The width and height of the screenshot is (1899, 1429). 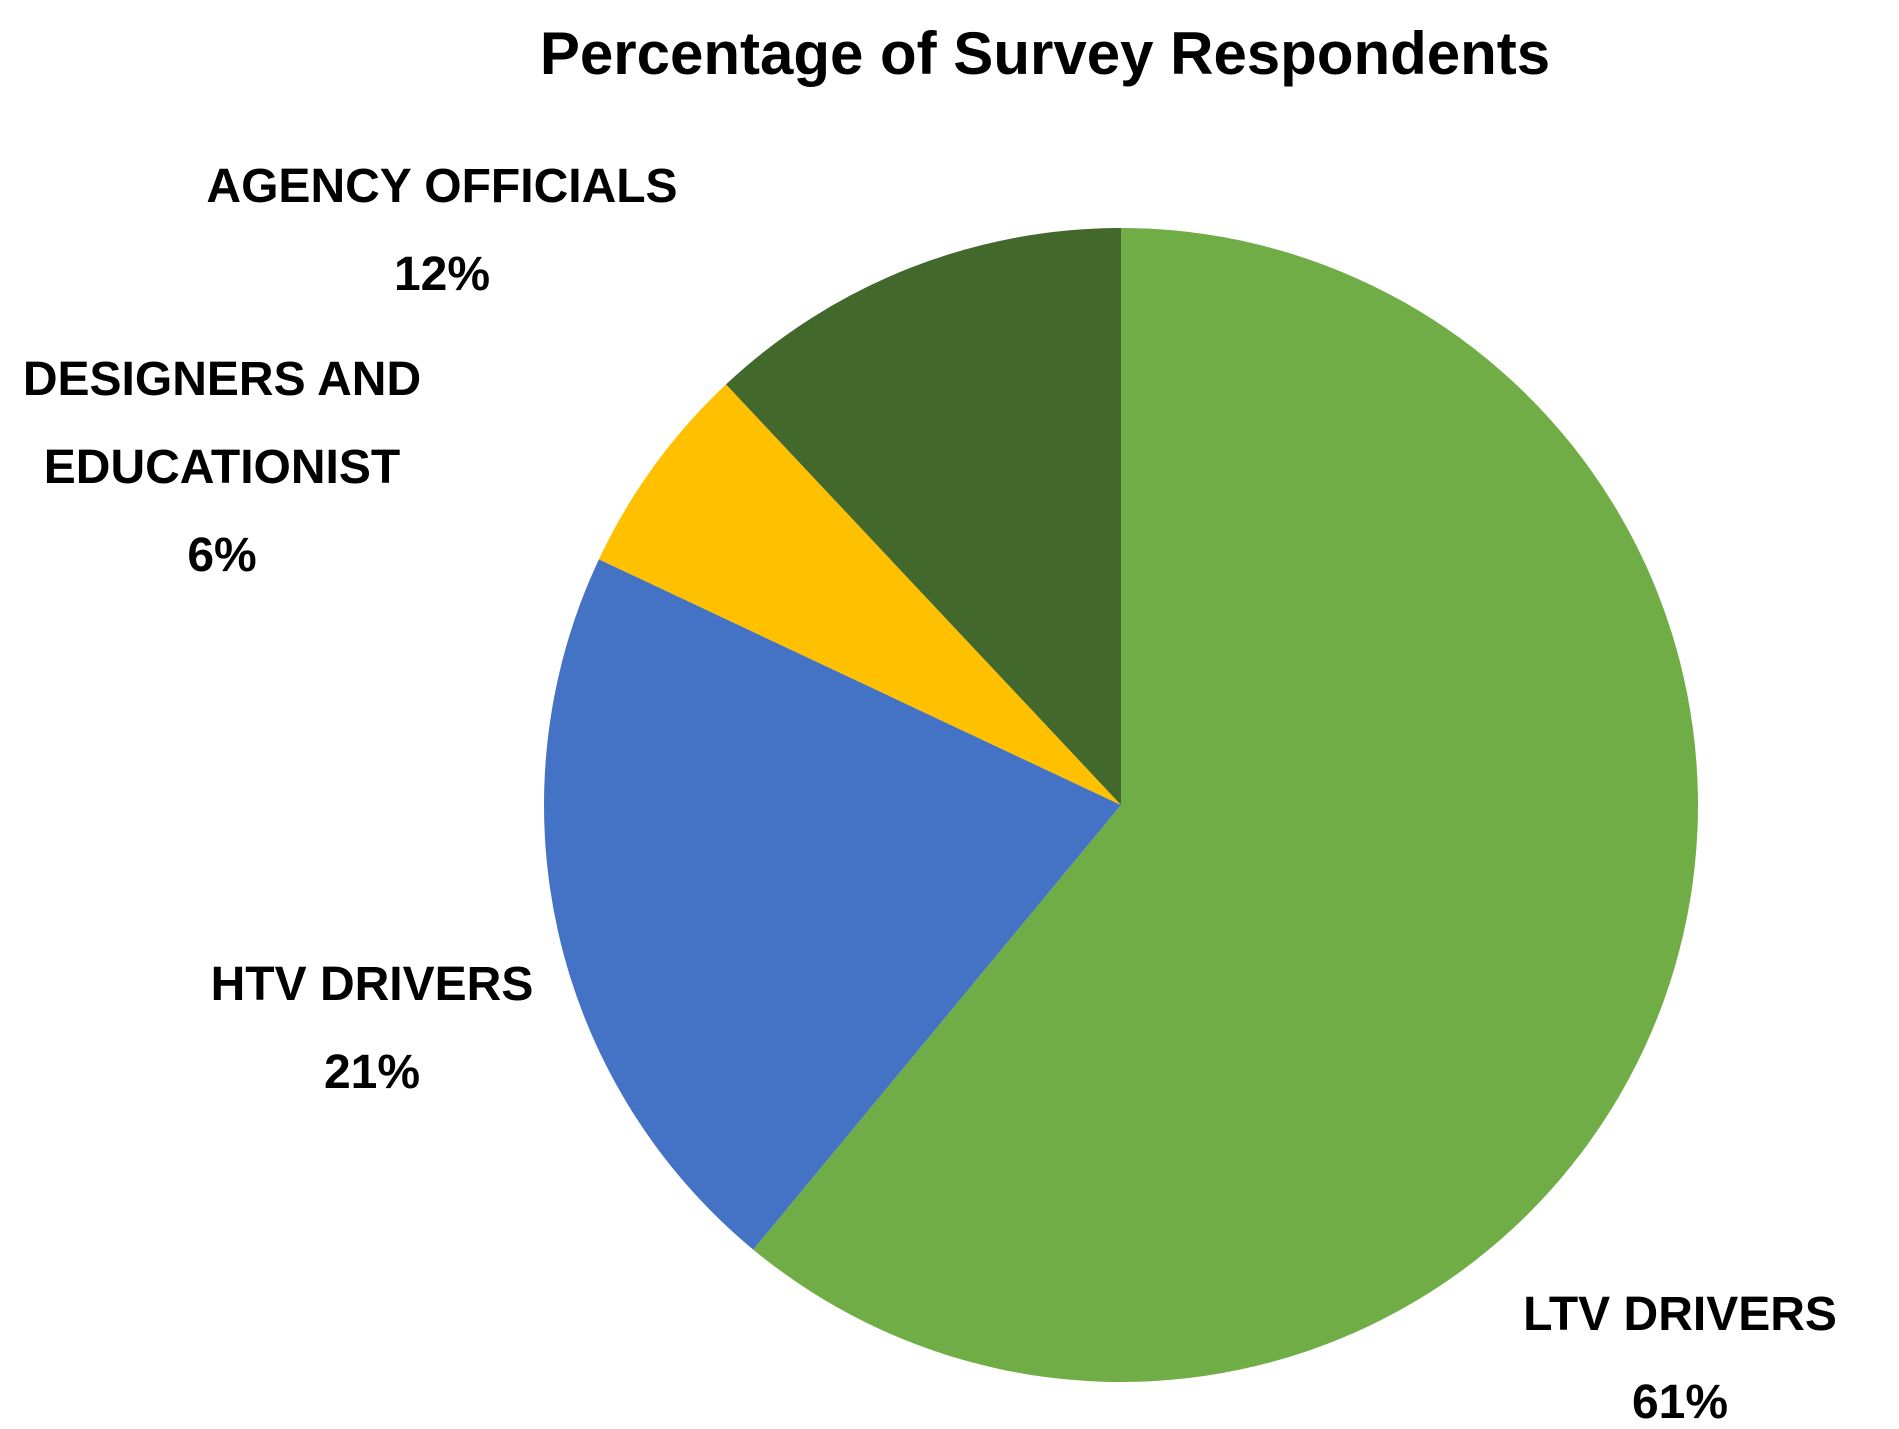 What do you see at coordinates (372, 1072) in the screenshot?
I see `data-label-value: 21%` at bounding box center [372, 1072].